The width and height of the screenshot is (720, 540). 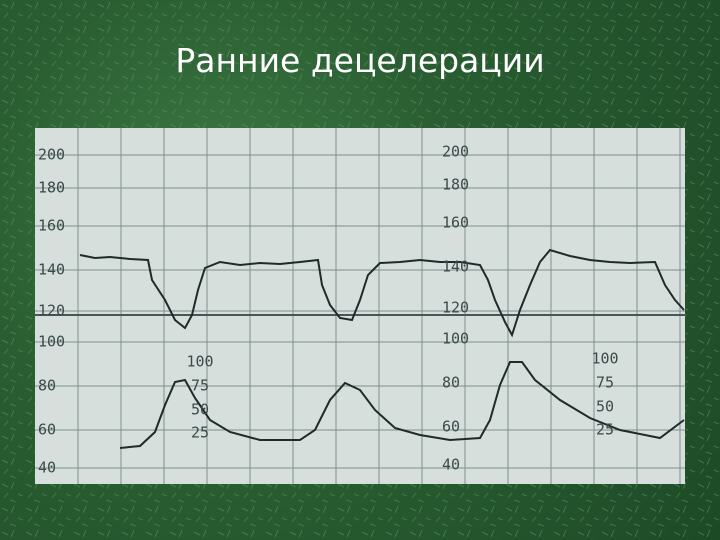 What do you see at coordinates (455, 185) in the screenshot?
I see `middle-scale-label: 180` at bounding box center [455, 185].